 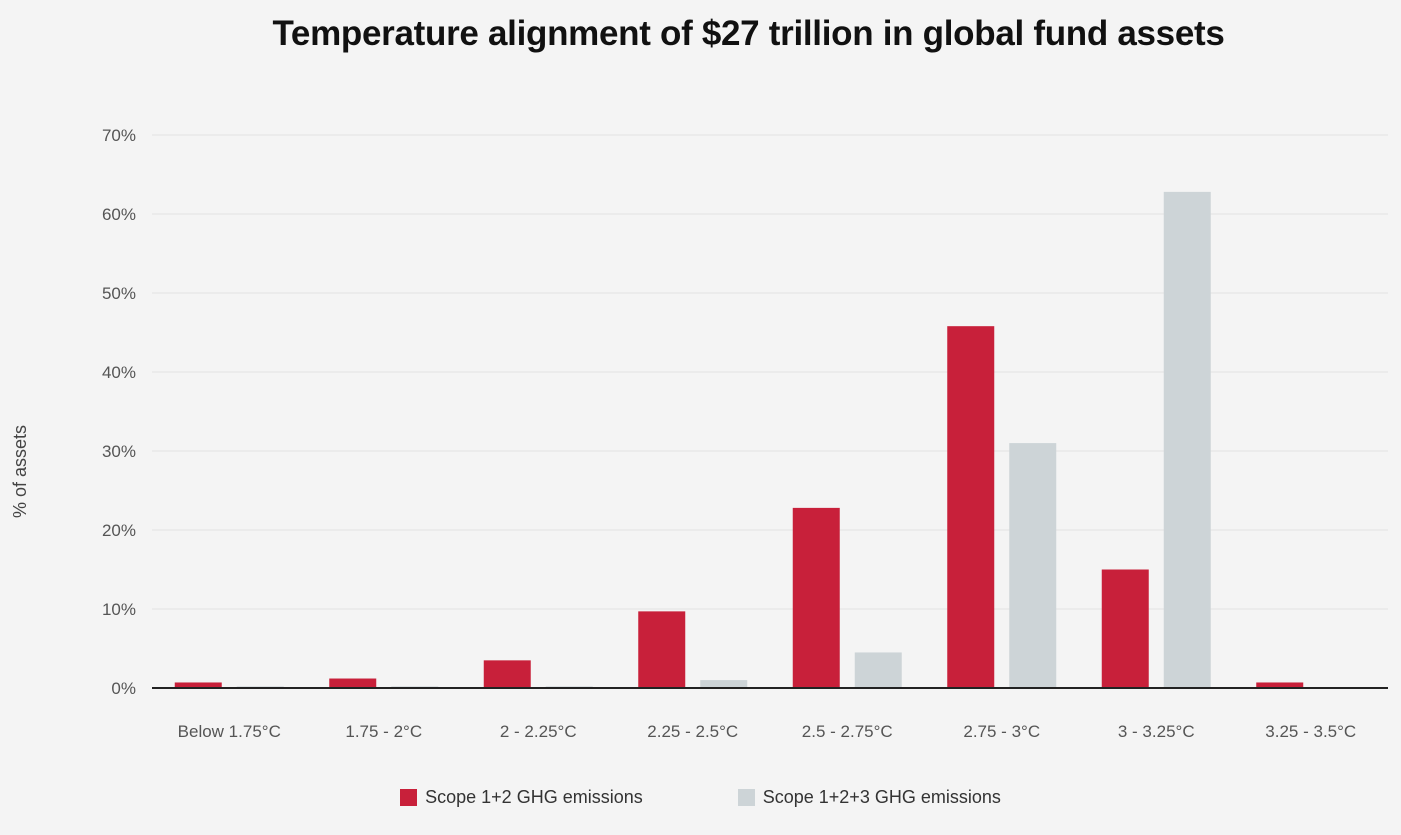 I want to click on legend-item: Scope 1+2+3 GHG emissions, so click(x=869, y=797).